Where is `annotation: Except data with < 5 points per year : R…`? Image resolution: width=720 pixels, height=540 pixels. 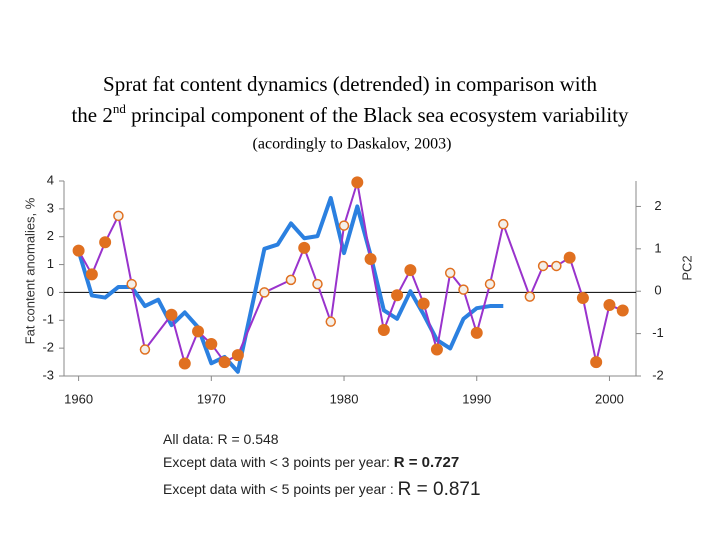
annotation: Except data with < 5 points per year : R… is located at coordinates (322, 489).